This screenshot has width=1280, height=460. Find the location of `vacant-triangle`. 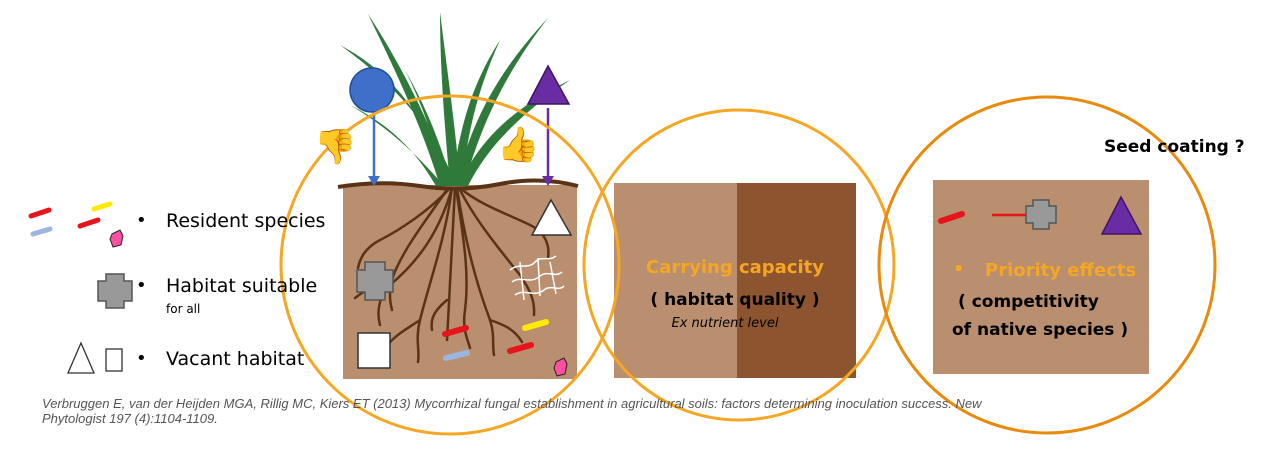

vacant-triangle is located at coordinates (551, 217).